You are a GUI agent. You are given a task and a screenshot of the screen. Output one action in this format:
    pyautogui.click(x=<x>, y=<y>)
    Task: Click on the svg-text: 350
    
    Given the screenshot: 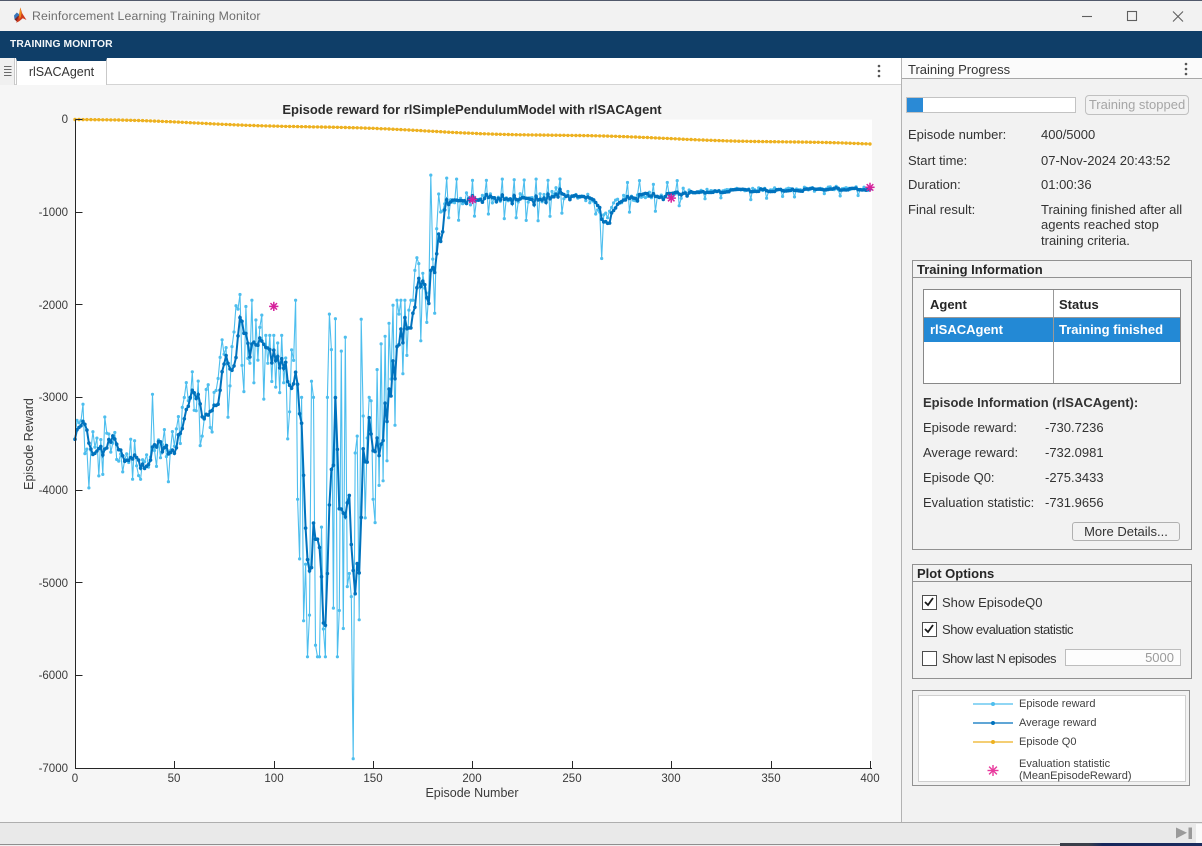 What is the action you would take?
    pyautogui.click(x=770, y=779)
    